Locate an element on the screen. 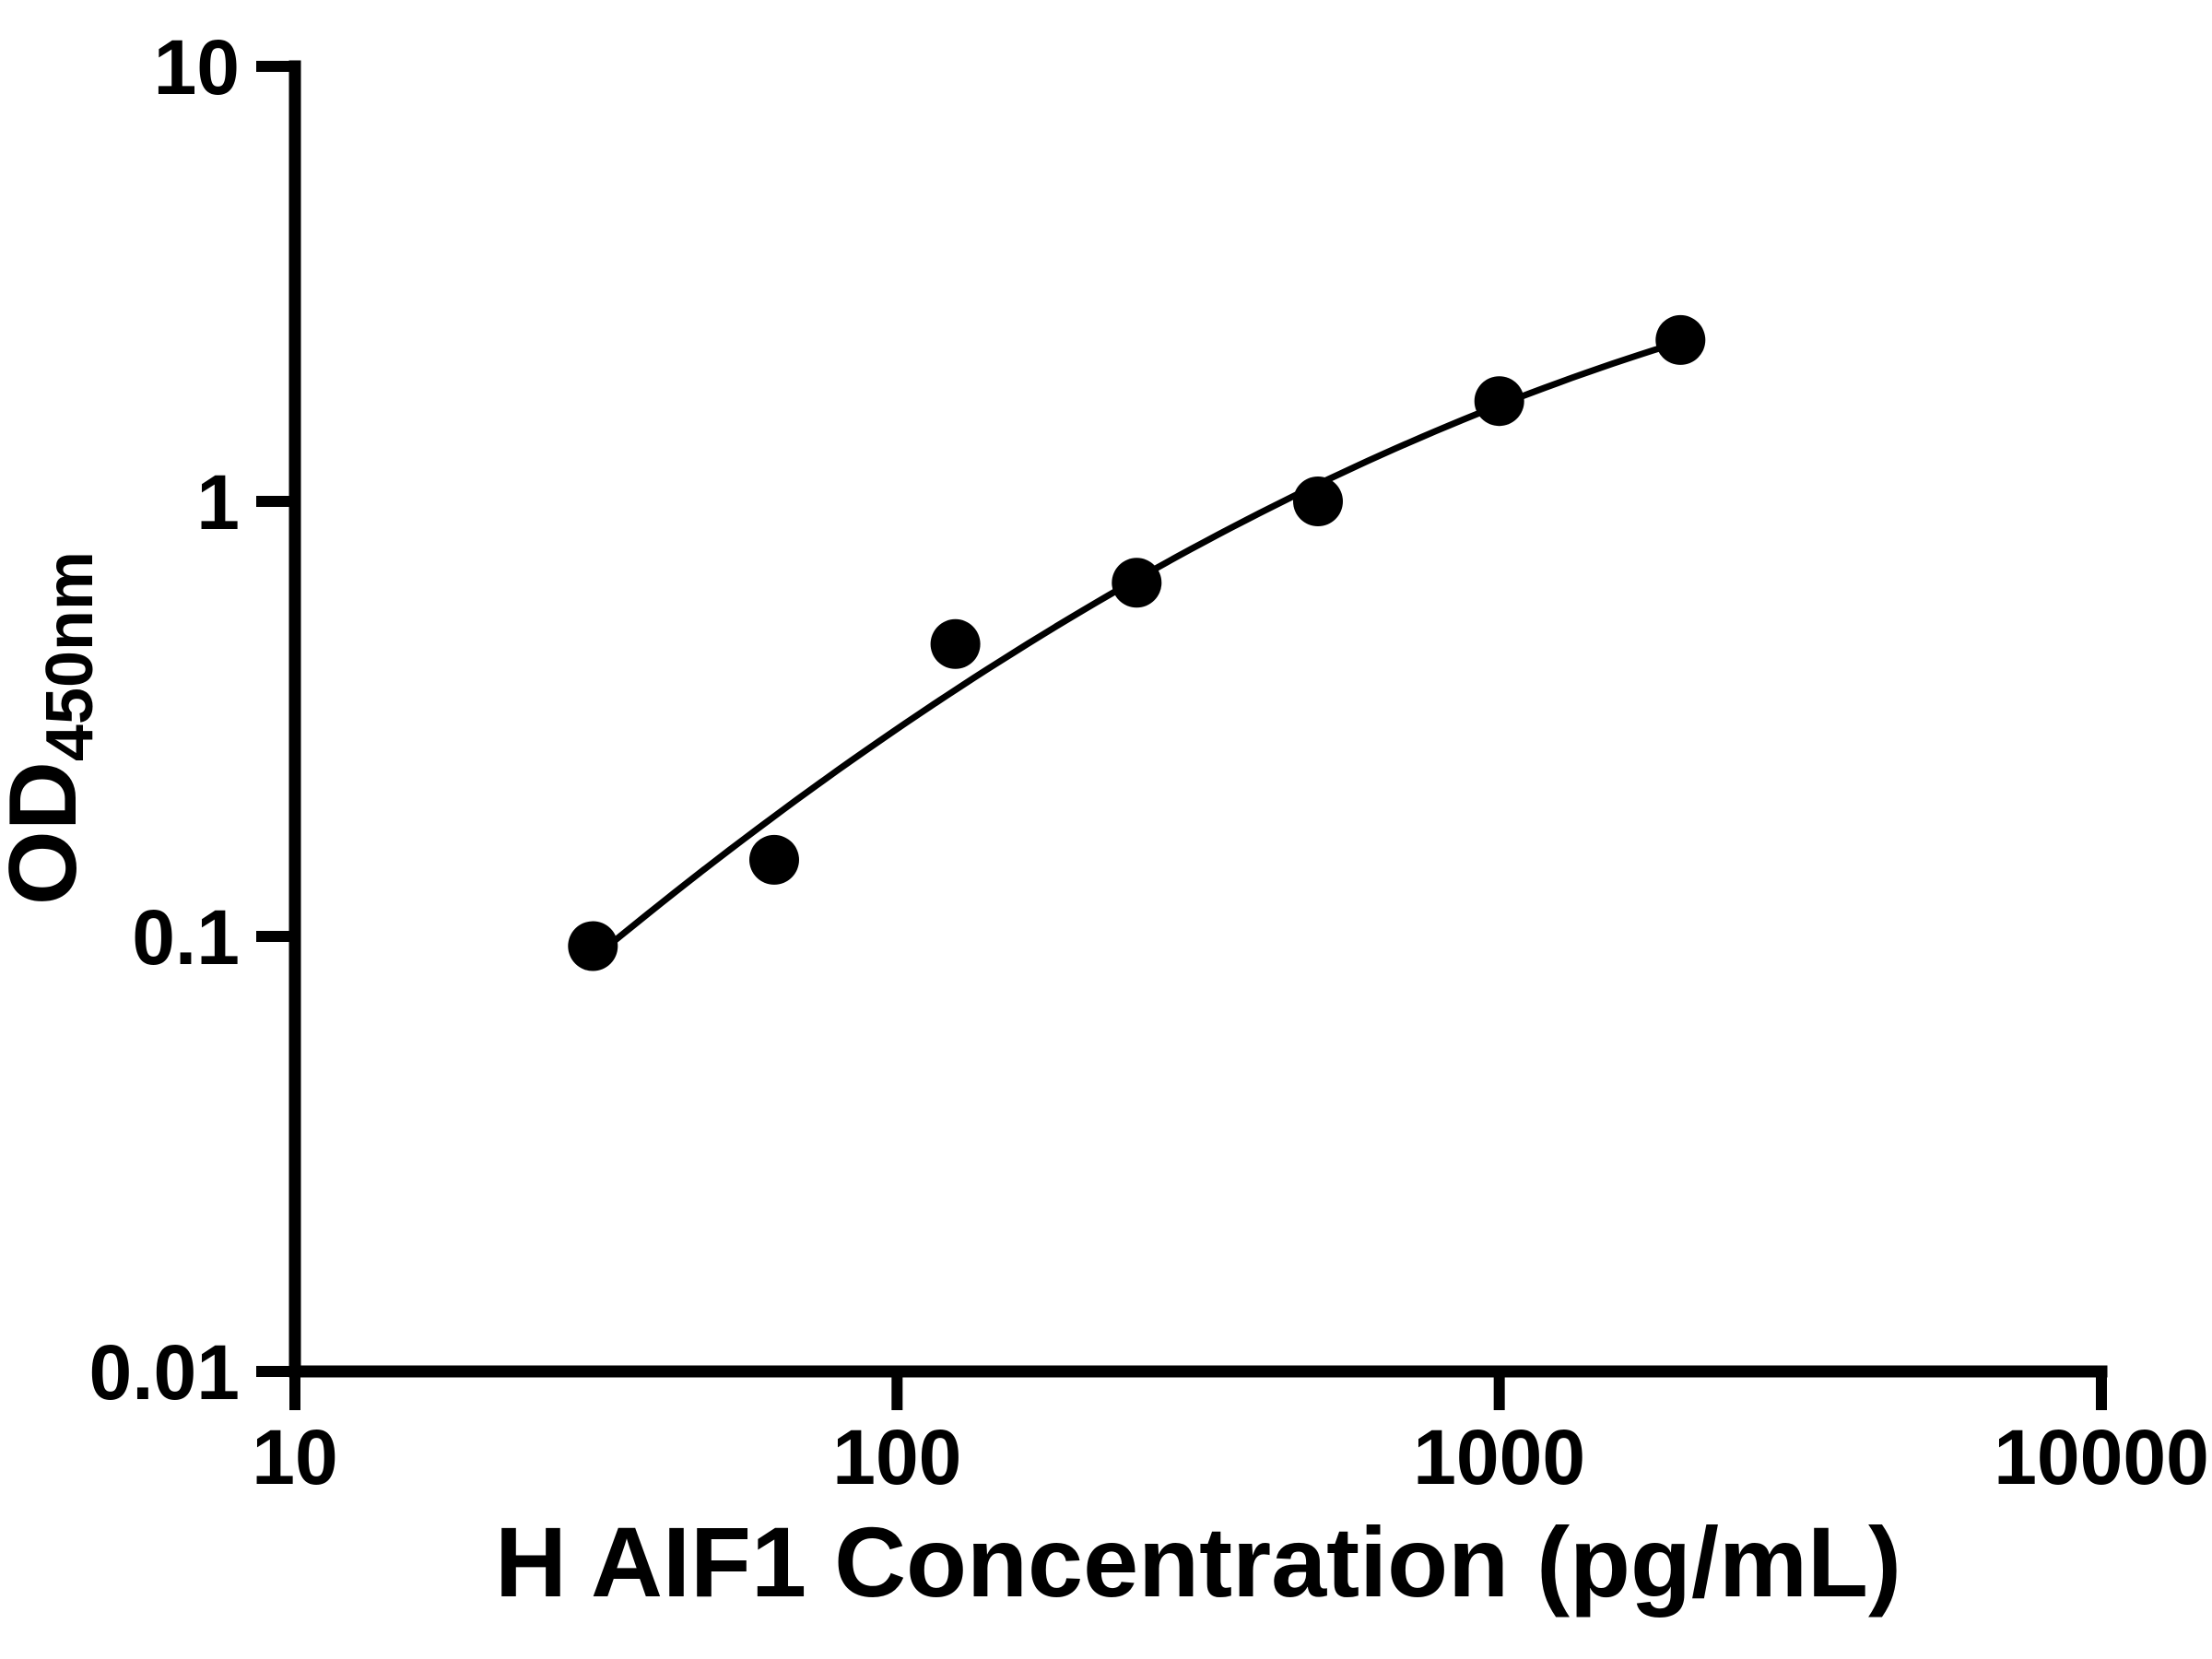  x-tick-label: 1000 is located at coordinates (1499, 1457).